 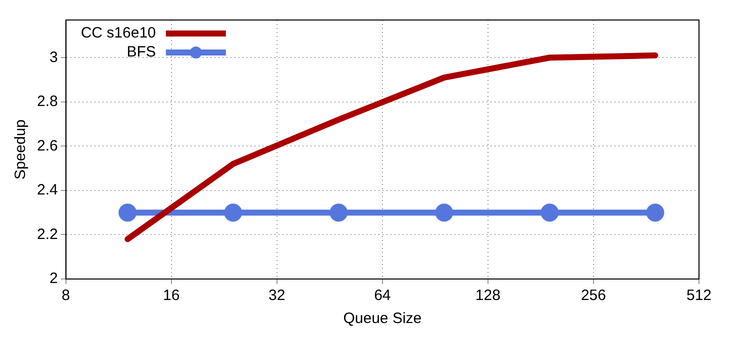 What do you see at coordinates (118, 33) in the screenshot?
I see `legend-label: CC s16e10` at bounding box center [118, 33].